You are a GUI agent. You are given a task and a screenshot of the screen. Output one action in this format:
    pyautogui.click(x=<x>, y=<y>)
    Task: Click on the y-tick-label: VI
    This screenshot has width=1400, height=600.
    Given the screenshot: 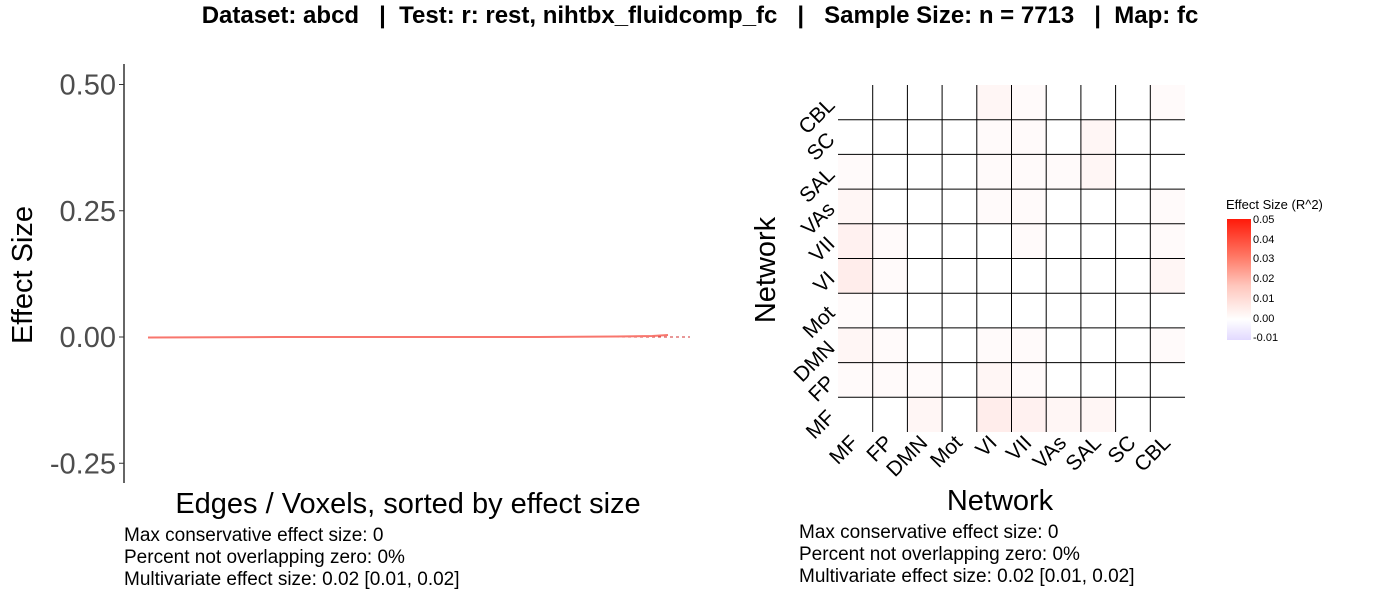 What is the action you would take?
    pyautogui.click(x=824, y=282)
    